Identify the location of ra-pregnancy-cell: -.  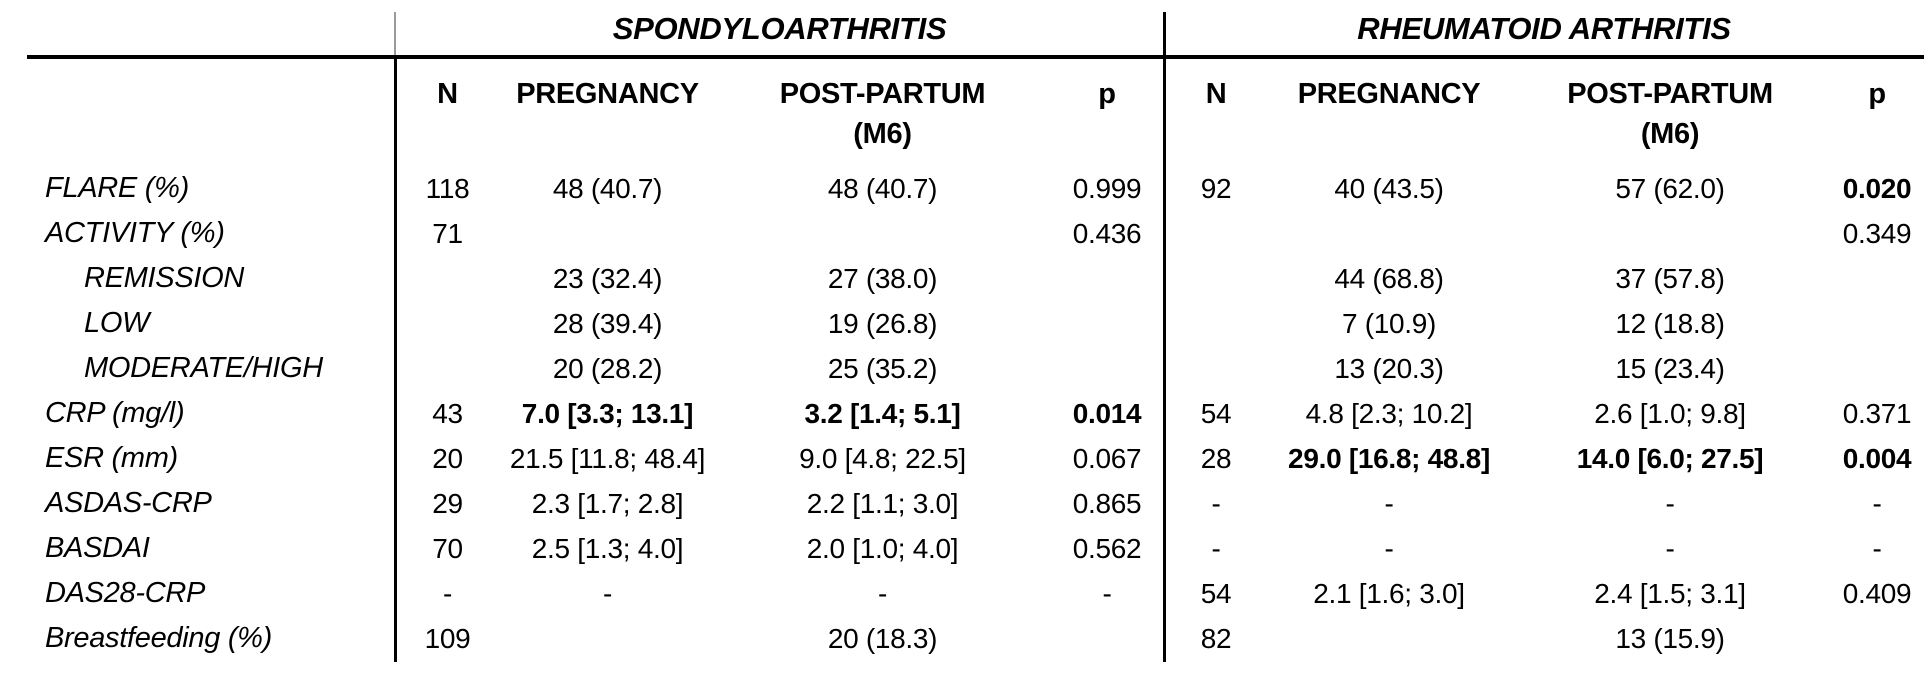
(1389, 548).